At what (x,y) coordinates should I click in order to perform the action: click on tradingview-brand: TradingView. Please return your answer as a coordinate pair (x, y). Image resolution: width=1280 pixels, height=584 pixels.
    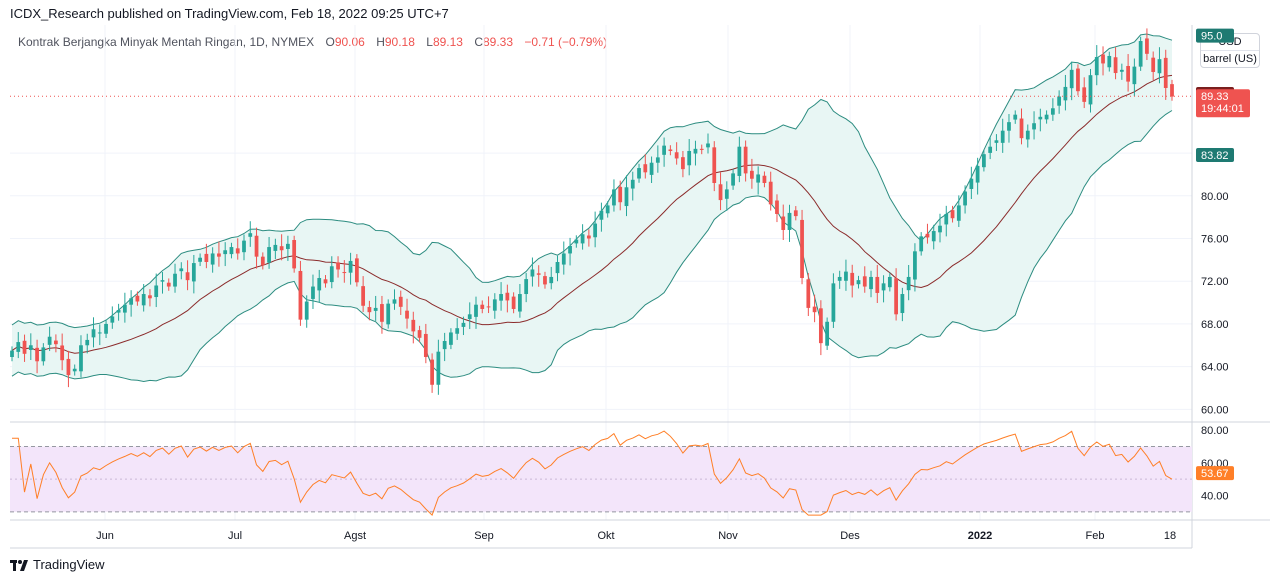
    Looking at the image, I should click on (69, 564).